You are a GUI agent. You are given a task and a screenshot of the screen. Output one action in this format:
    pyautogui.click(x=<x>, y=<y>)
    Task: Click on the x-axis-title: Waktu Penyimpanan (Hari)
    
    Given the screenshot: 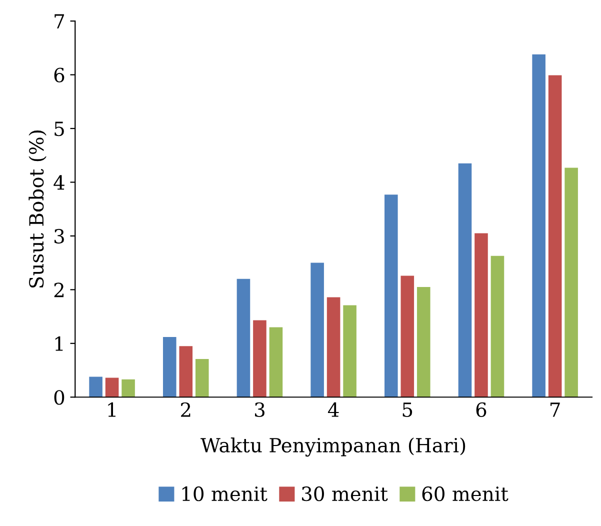 What is the action you would take?
    pyautogui.click(x=333, y=447)
    